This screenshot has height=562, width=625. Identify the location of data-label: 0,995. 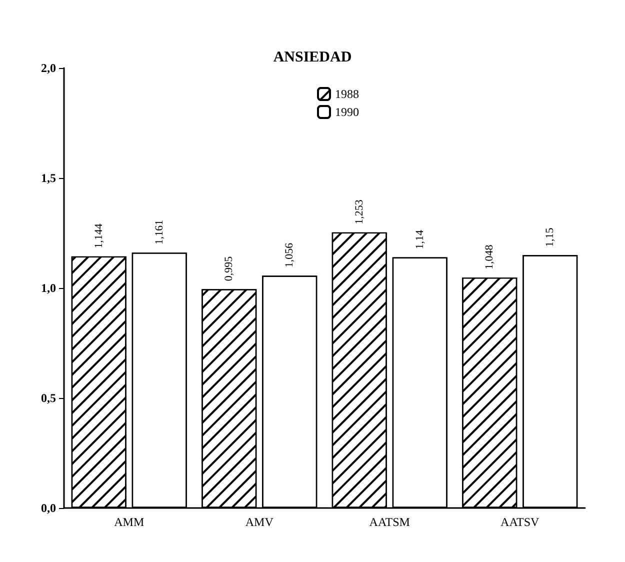
(229, 269).